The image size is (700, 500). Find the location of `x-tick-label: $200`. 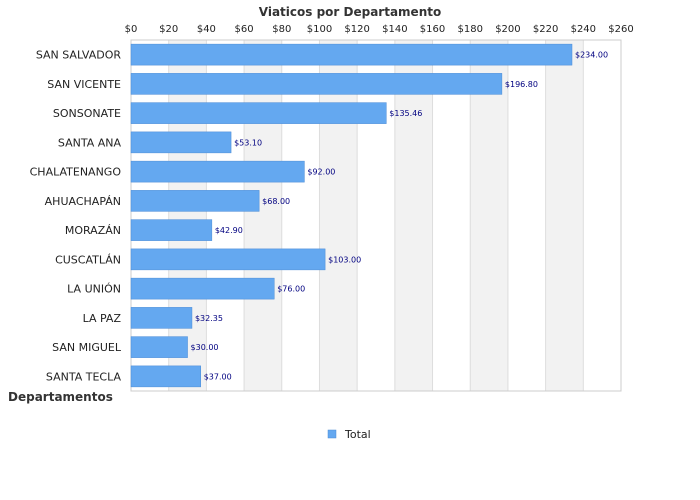

x-tick-label: $200 is located at coordinates (507, 29).